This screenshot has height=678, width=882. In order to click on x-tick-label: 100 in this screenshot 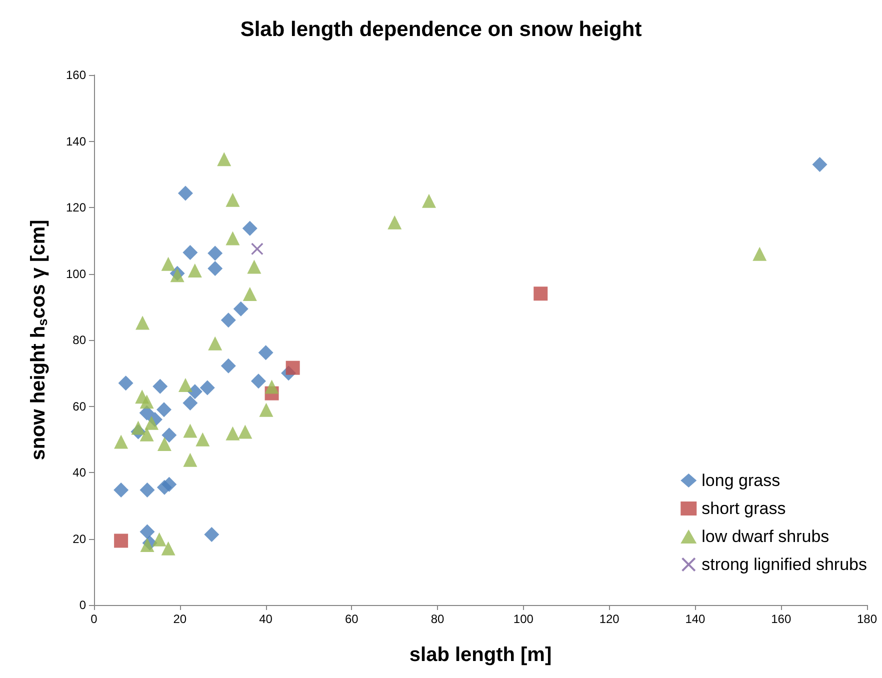, I will do `click(523, 619)`.